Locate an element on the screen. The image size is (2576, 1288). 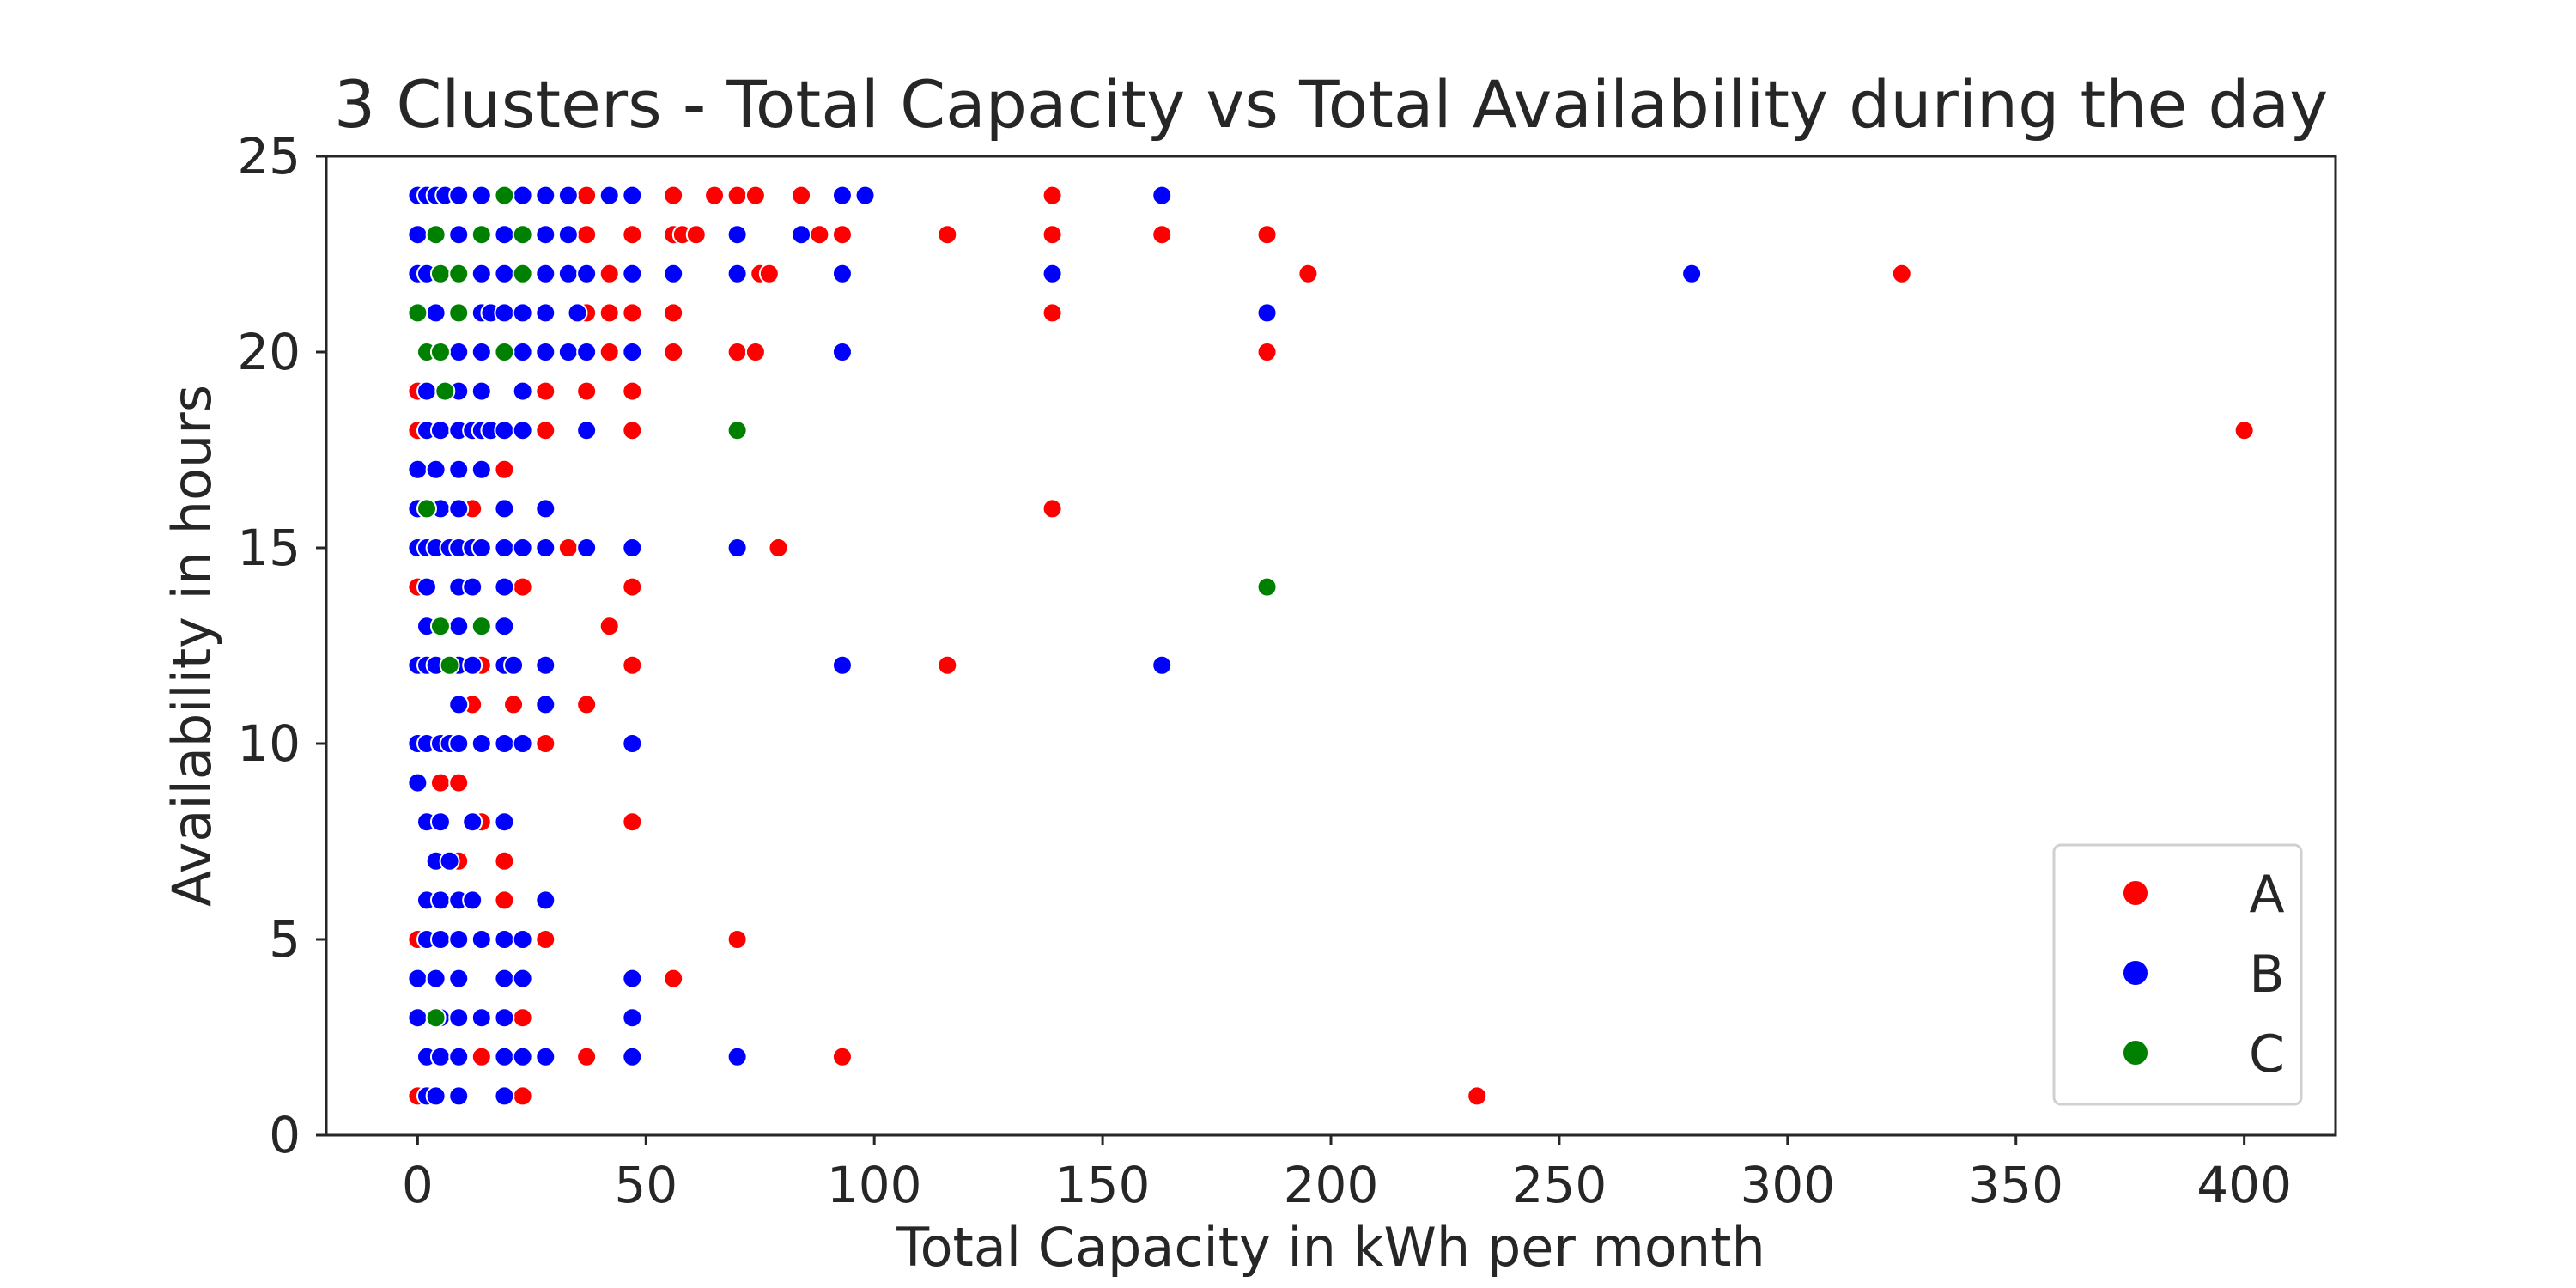
legend-marker-B is located at coordinates (2135, 973).